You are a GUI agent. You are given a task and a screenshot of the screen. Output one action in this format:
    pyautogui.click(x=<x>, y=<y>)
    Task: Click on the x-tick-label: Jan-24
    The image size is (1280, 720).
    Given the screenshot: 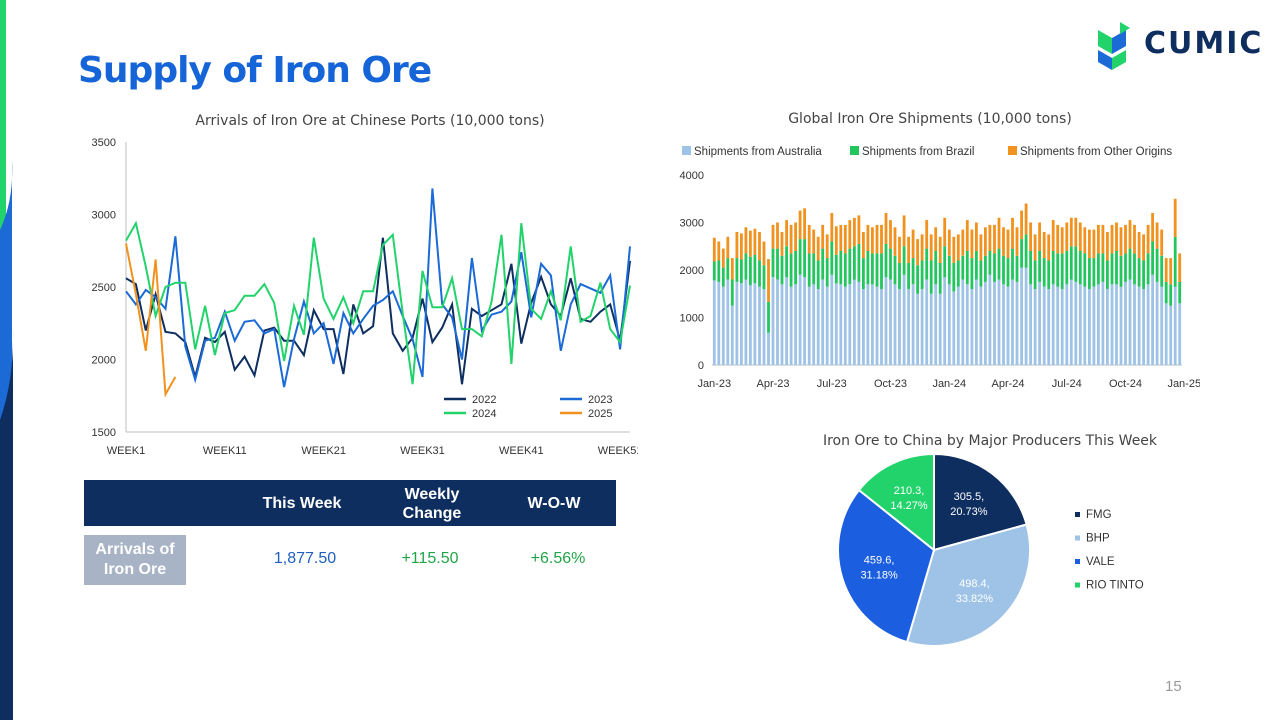 What is the action you would take?
    pyautogui.click(x=949, y=384)
    